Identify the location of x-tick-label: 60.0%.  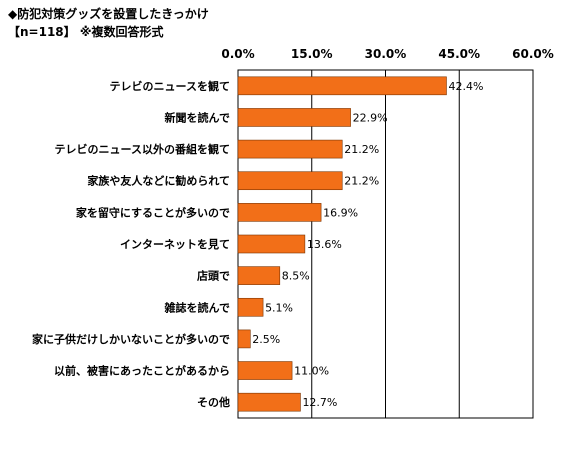
(533, 54).